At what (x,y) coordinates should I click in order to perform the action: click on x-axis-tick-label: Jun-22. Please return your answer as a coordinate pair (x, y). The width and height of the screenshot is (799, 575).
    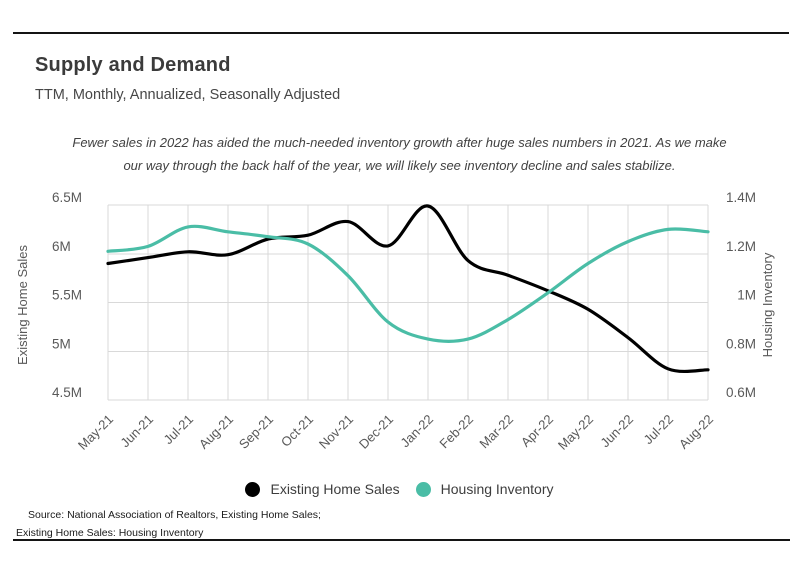
    Looking at the image, I should click on (616, 431).